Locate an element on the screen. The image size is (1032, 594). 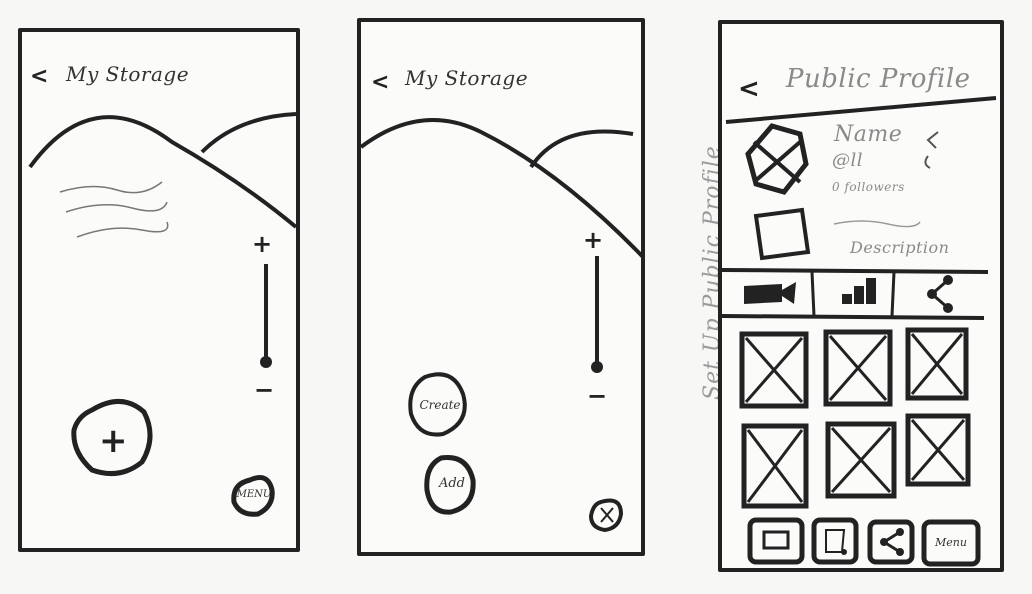
add-button-shape is located at coordinates (173, 458).